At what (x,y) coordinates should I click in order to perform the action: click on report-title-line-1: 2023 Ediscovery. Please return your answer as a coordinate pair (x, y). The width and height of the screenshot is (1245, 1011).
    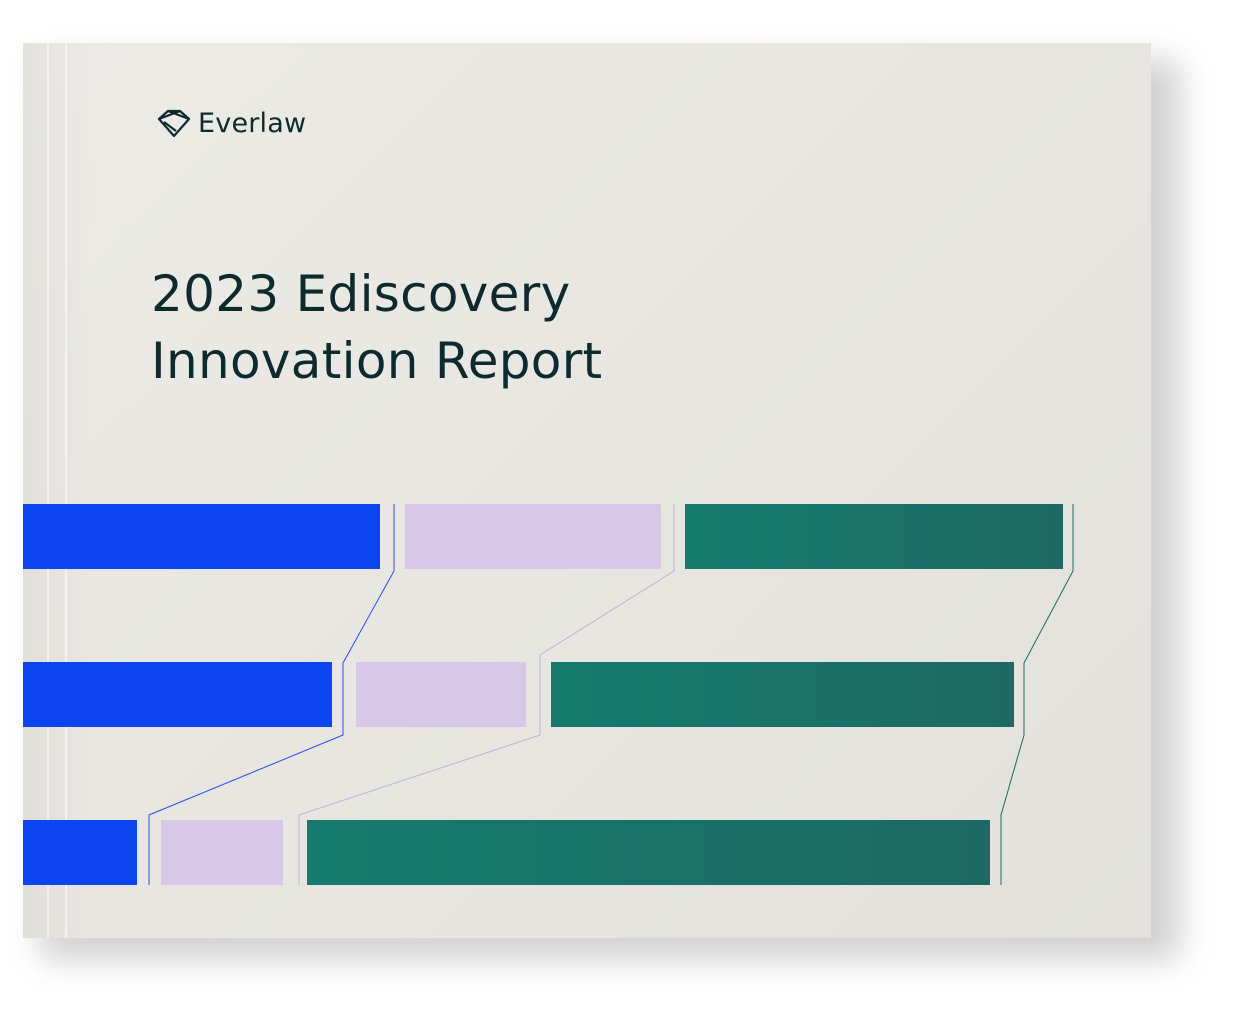
    Looking at the image, I should click on (361, 294).